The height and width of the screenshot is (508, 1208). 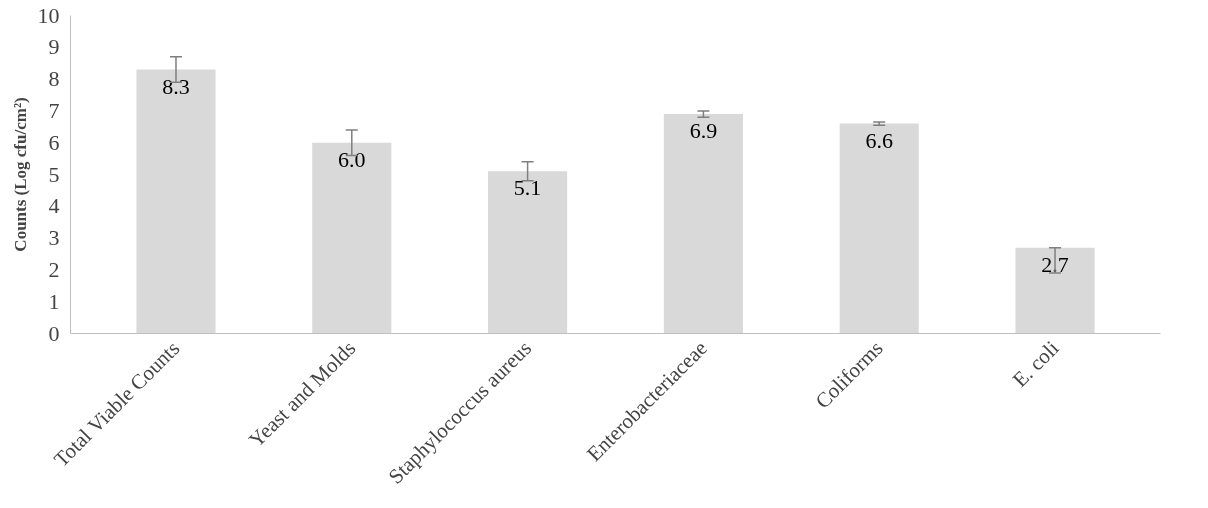 What do you see at coordinates (352, 159) in the screenshot?
I see `data-label: 6.0` at bounding box center [352, 159].